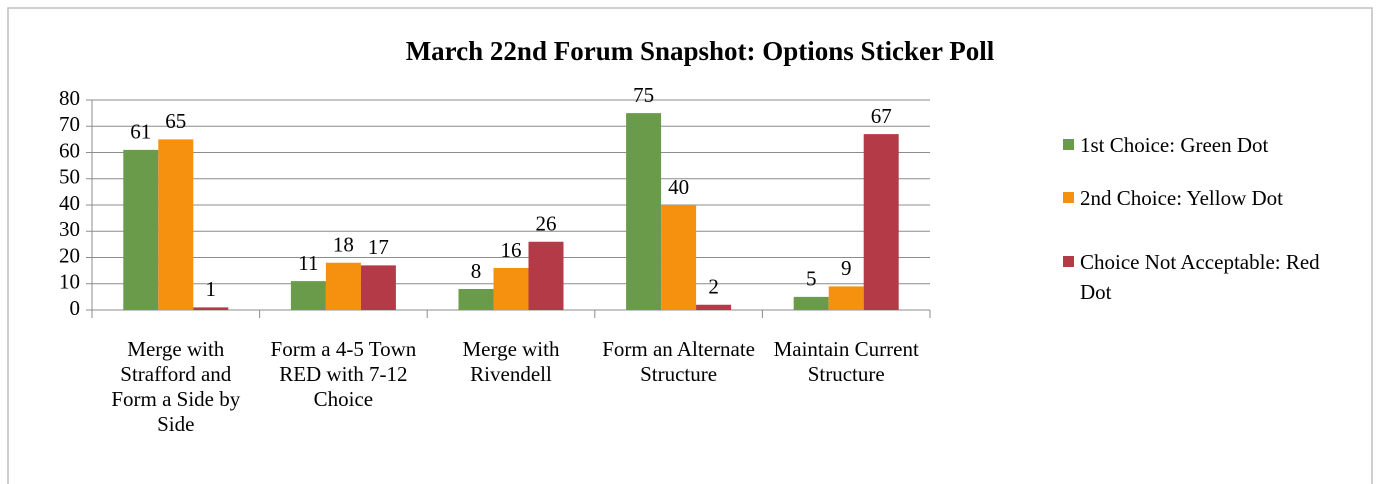  Describe the element at coordinates (846, 361) in the screenshot. I see `x-tick-label: Maintain Current Structure` at that location.